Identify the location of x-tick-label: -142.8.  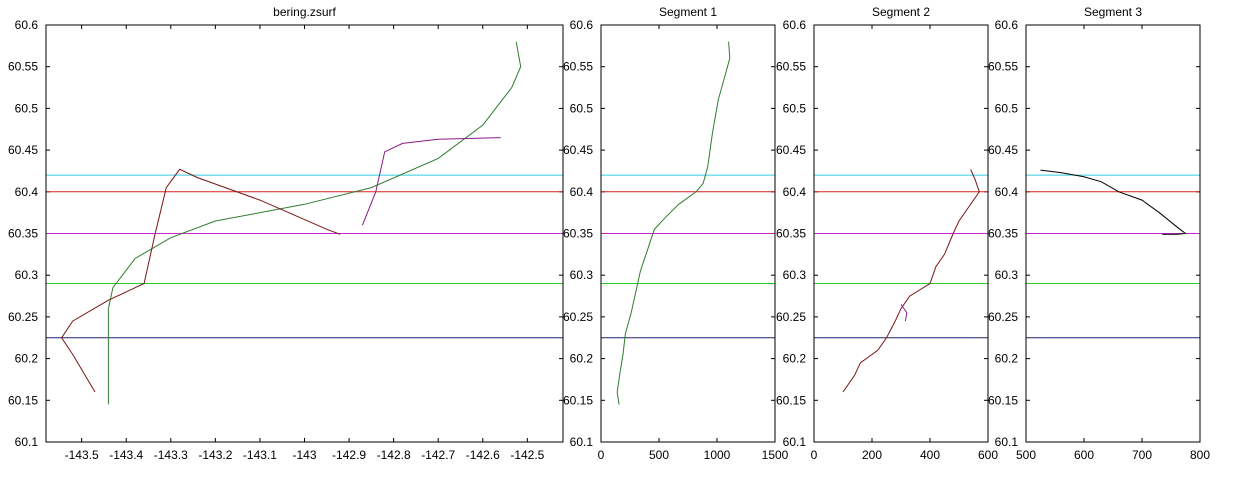
(394, 455).